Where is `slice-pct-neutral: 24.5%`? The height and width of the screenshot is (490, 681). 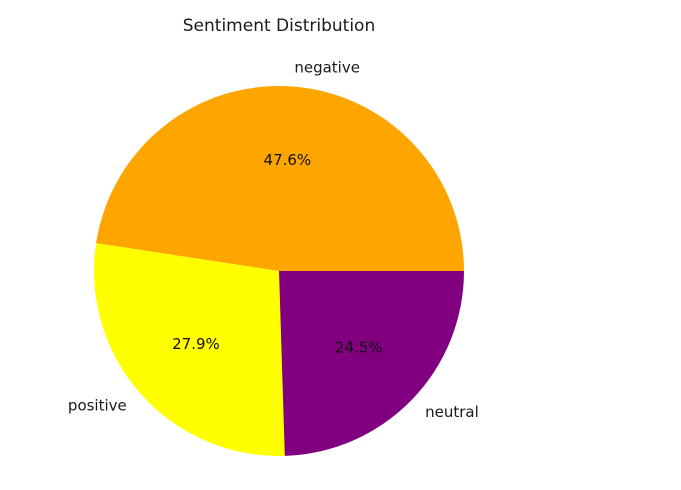 slice-pct-neutral: 24.5% is located at coordinates (359, 348).